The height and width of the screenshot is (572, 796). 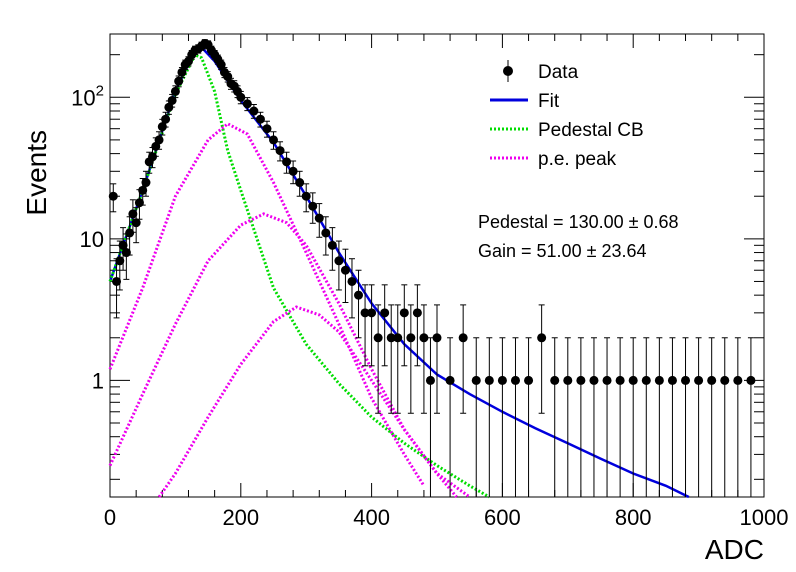 What do you see at coordinates (549, 101) in the screenshot?
I see `legend-label: Fit` at bounding box center [549, 101].